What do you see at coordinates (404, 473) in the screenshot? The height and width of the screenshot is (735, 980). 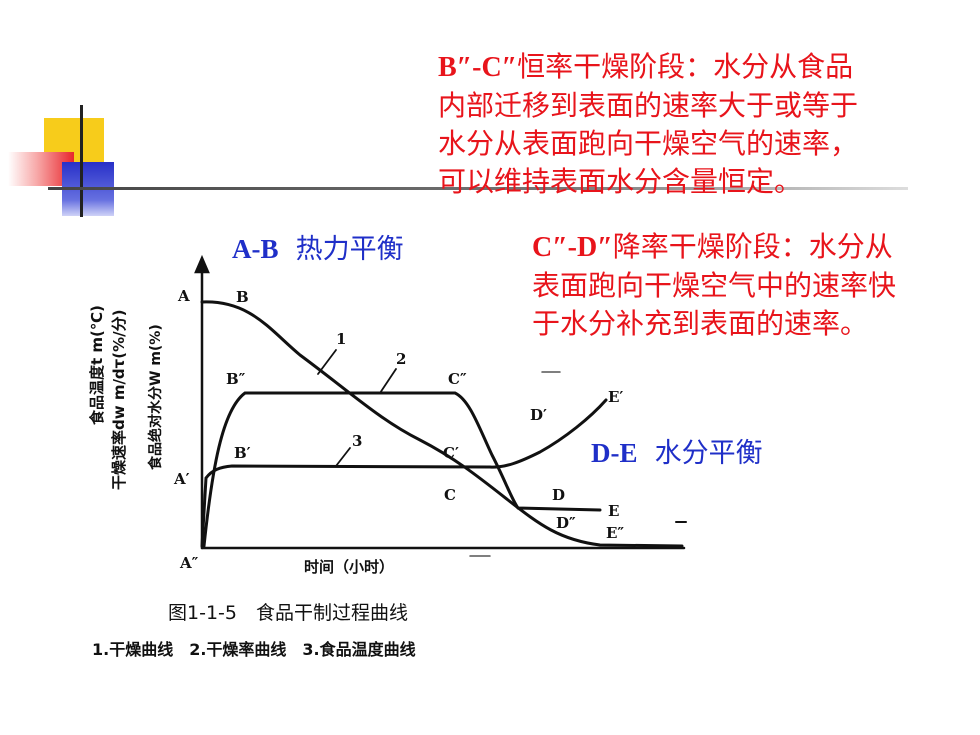 I see `food-temperature-curve` at bounding box center [404, 473].